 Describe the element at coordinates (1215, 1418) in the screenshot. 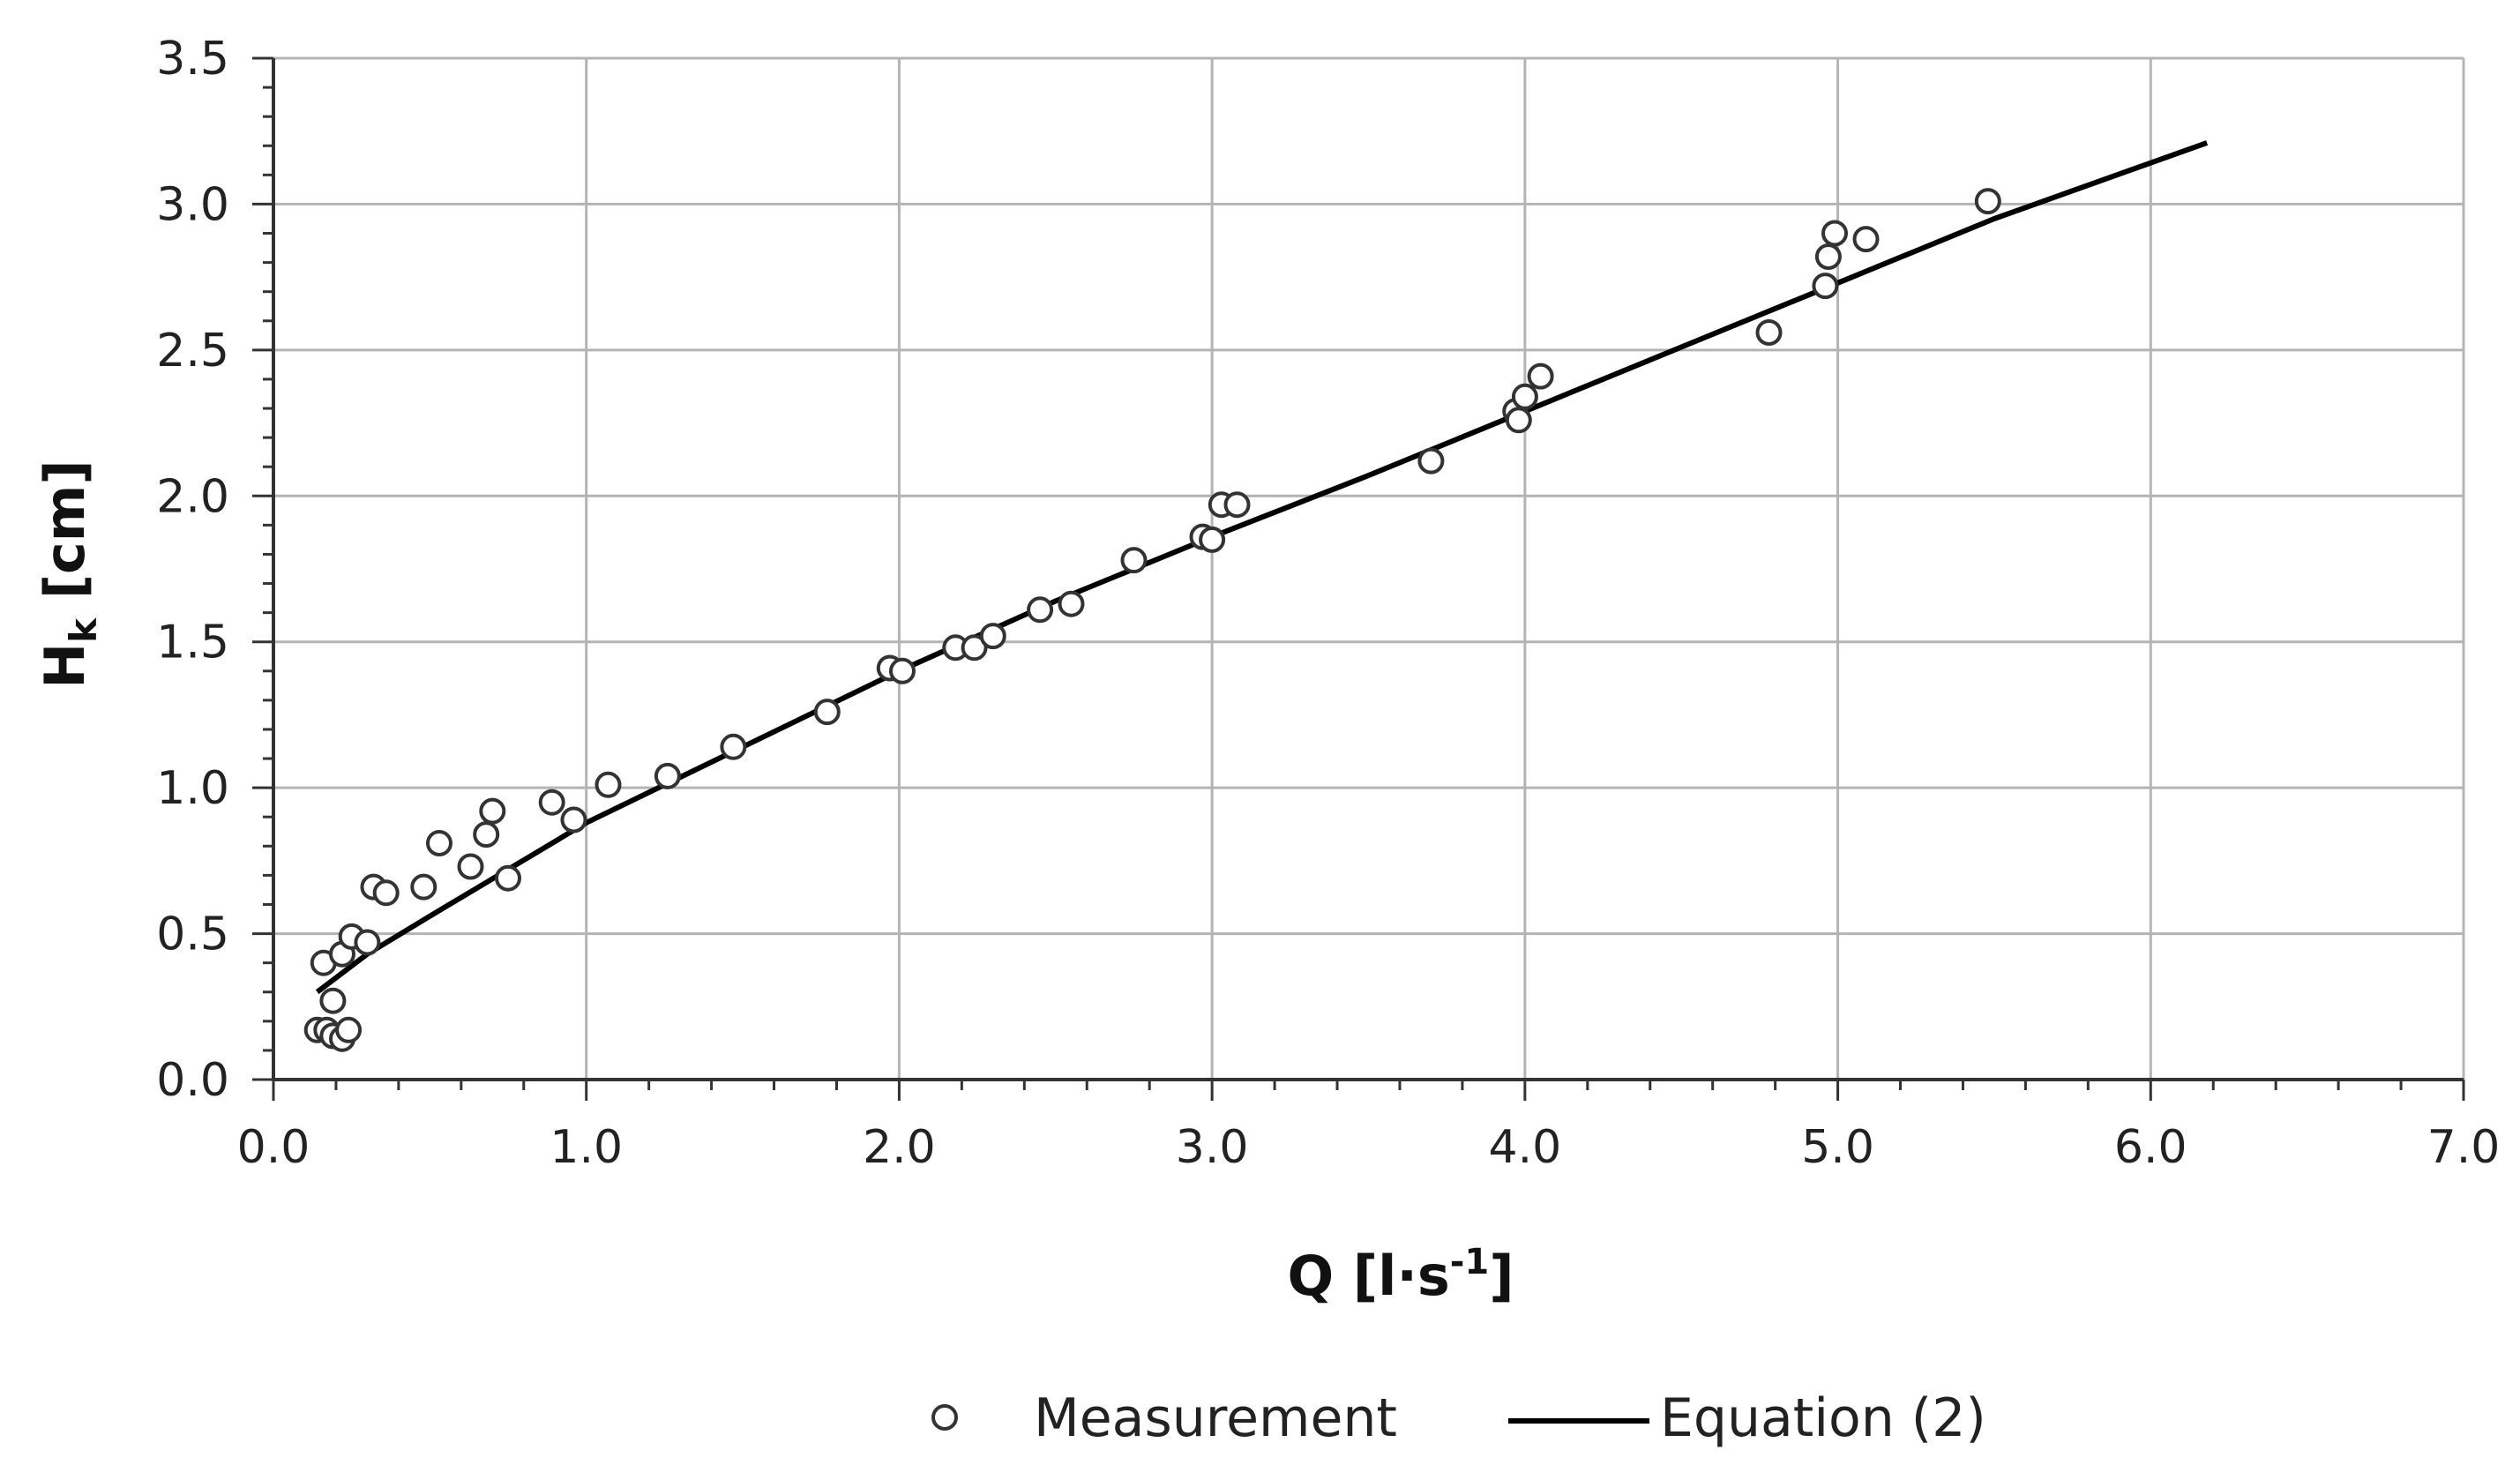

I see `legend-measurement-label: Measurement` at that location.